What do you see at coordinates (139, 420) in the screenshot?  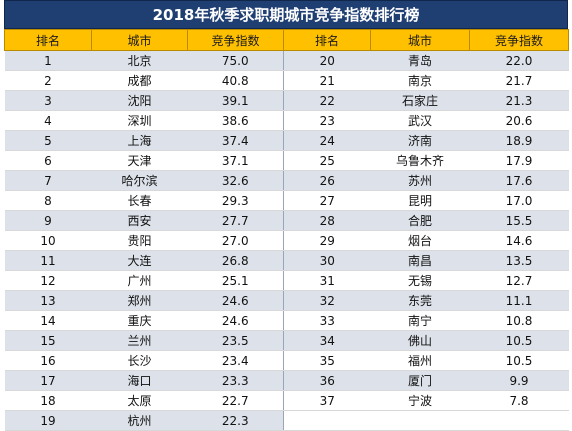 I see `left-city-cell: 杭州` at bounding box center [139, 420].